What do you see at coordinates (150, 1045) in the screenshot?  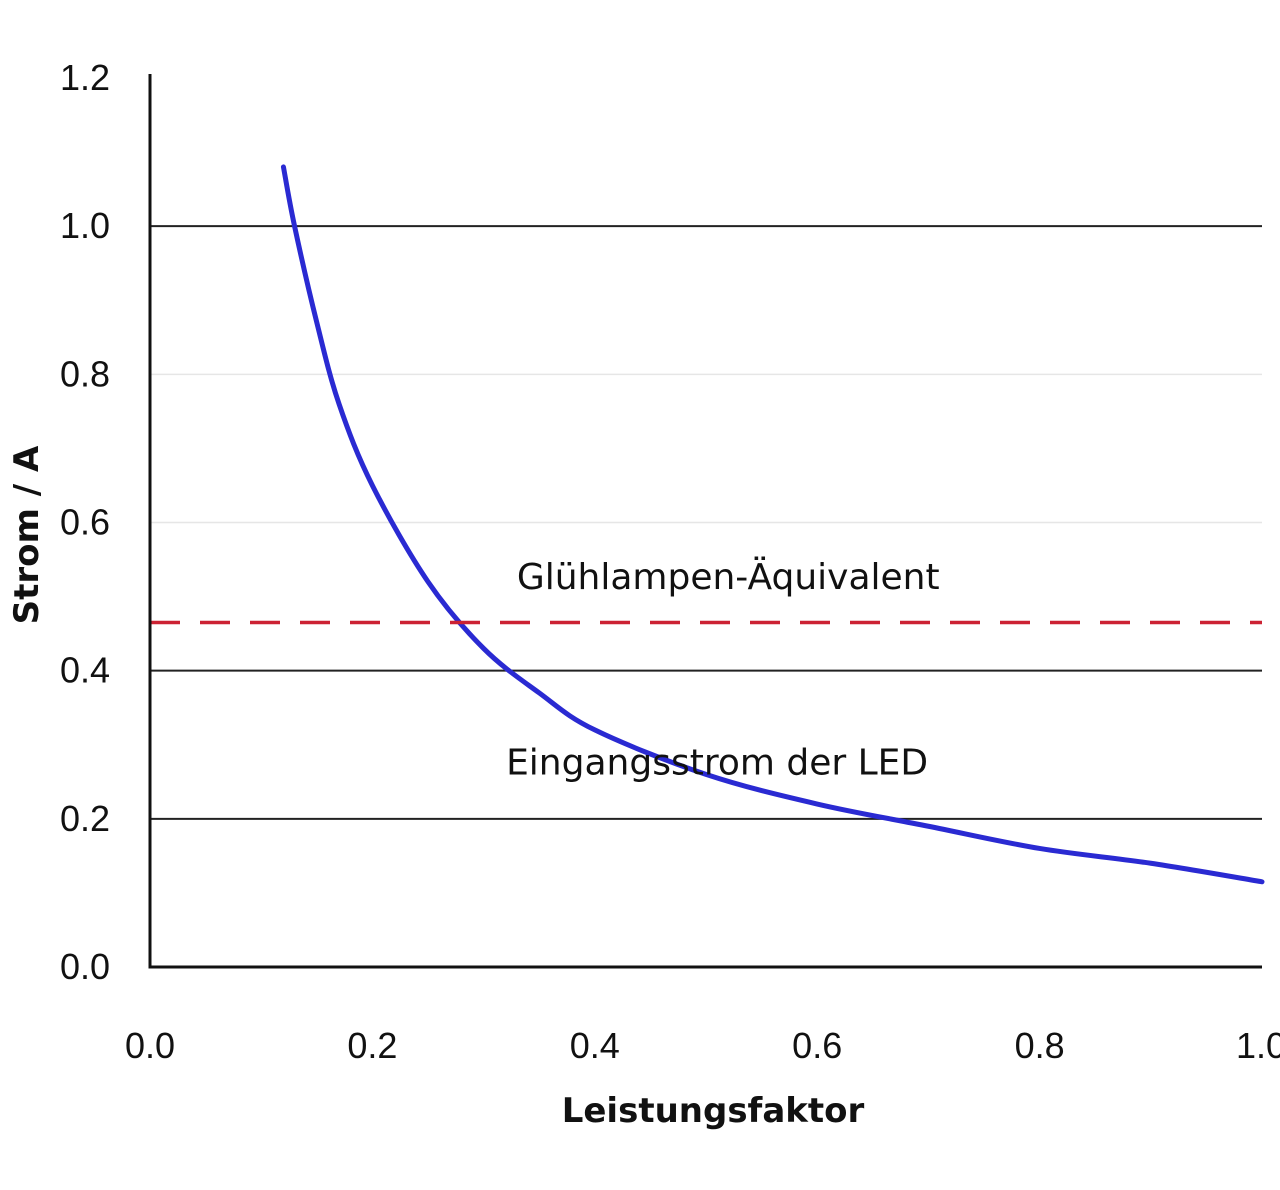 I see `x-tick-label: 0.0` at bounding box center [150, 1045].